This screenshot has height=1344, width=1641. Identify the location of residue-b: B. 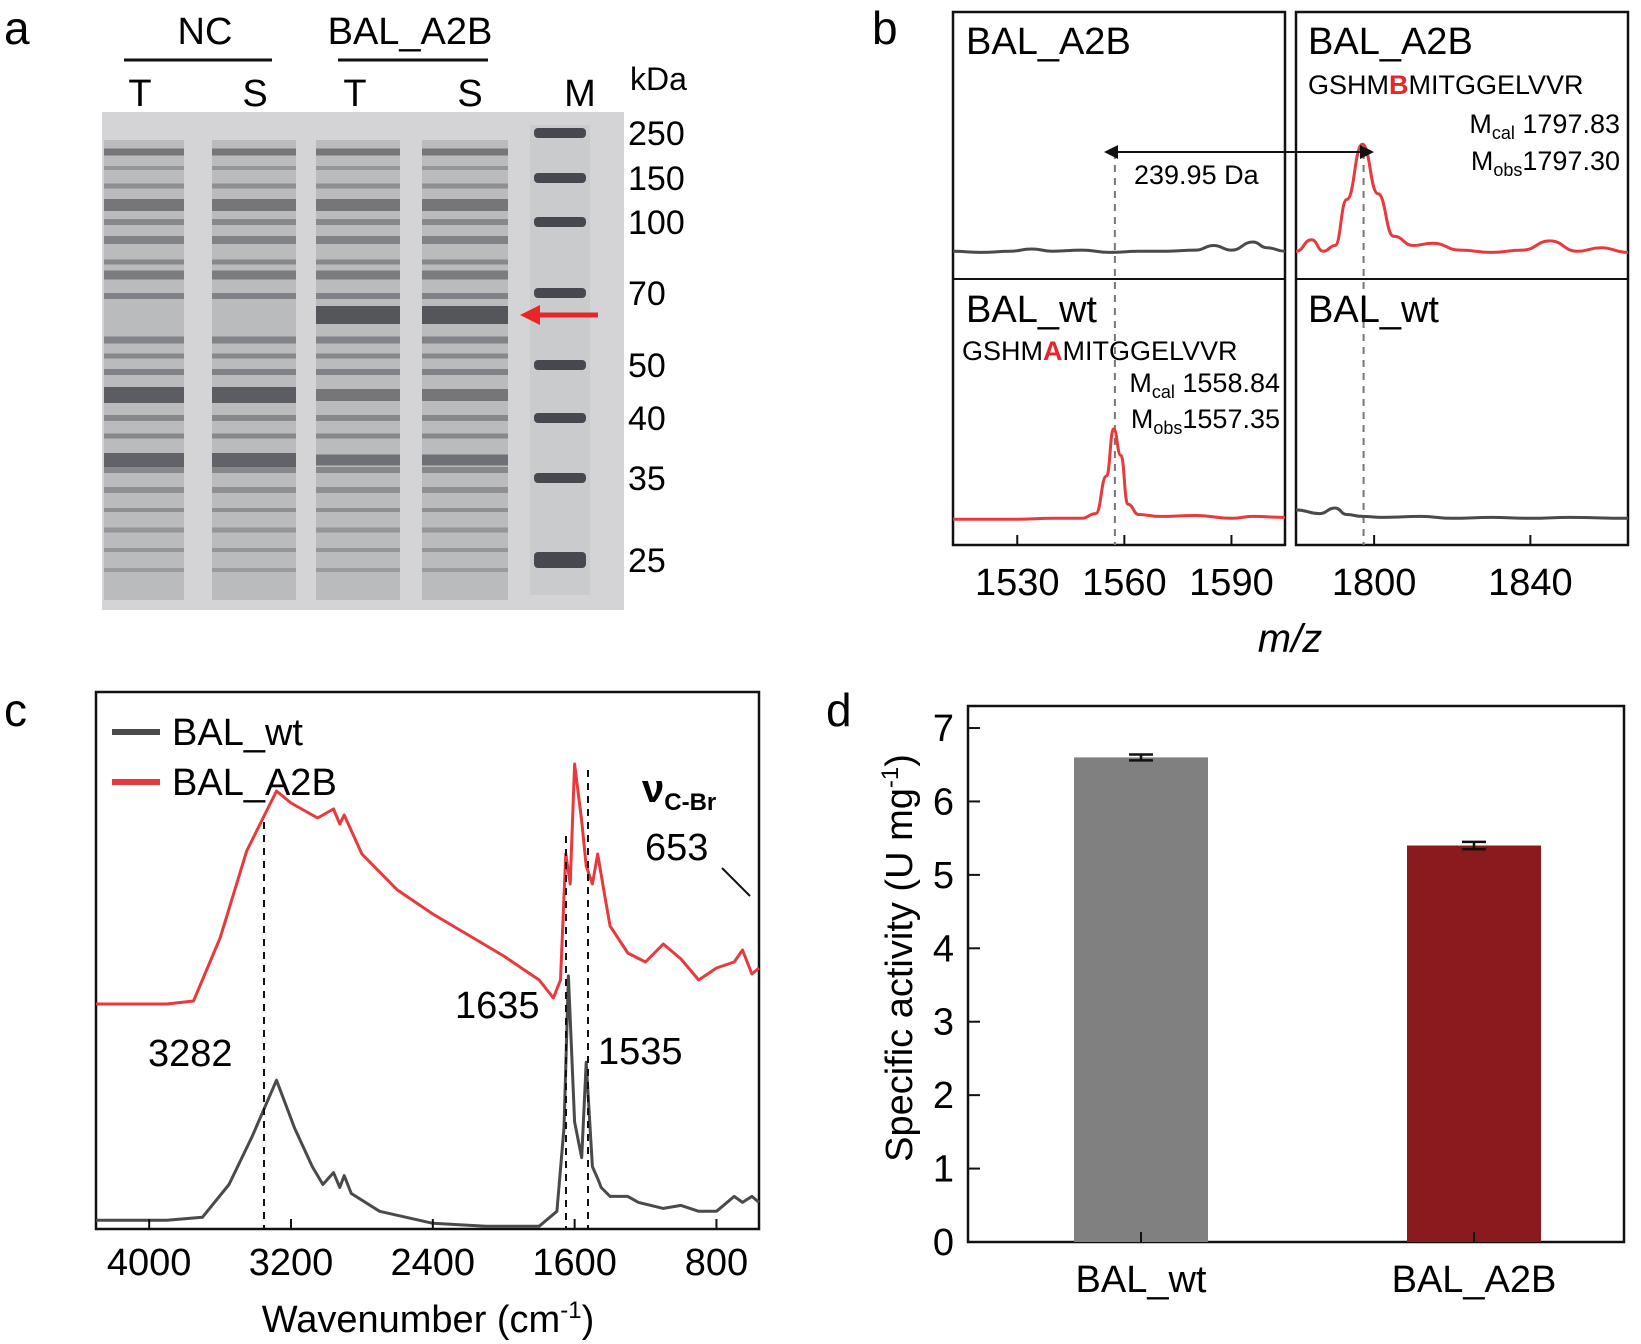
(1399, 85).